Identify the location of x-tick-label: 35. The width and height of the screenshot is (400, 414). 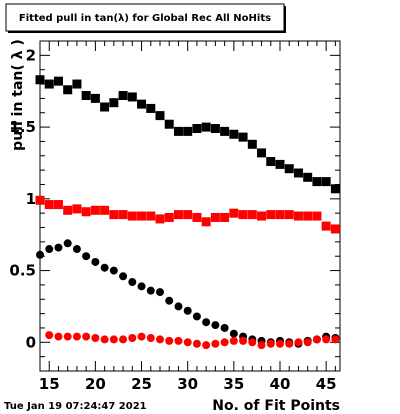
(233, 384).